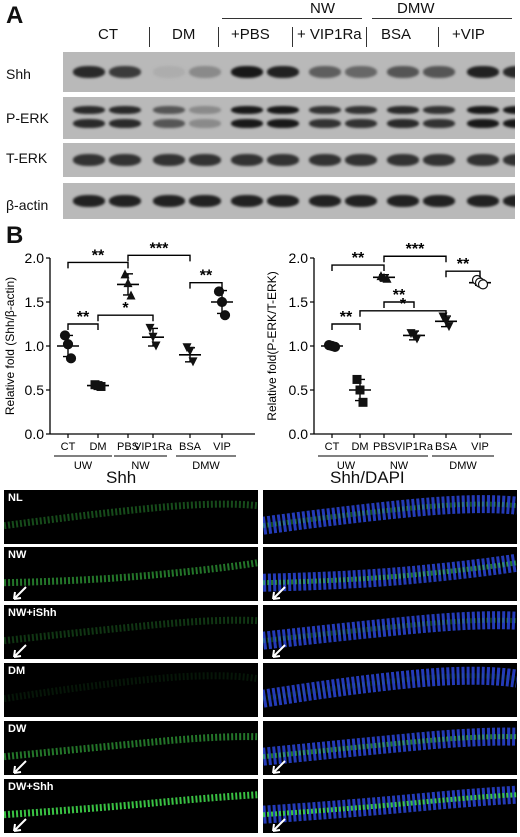 Image resolution: width=520 pixels, height=837 pixels. Describe the element at coordinates (396, 34) in the screenshot. I see `lane-label-bsa: BSA` at that location.